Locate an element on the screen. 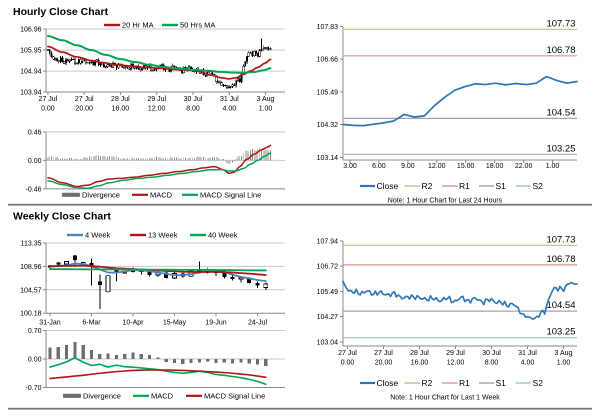  svg-text: 18.00 is located at coordinates (495, 166).